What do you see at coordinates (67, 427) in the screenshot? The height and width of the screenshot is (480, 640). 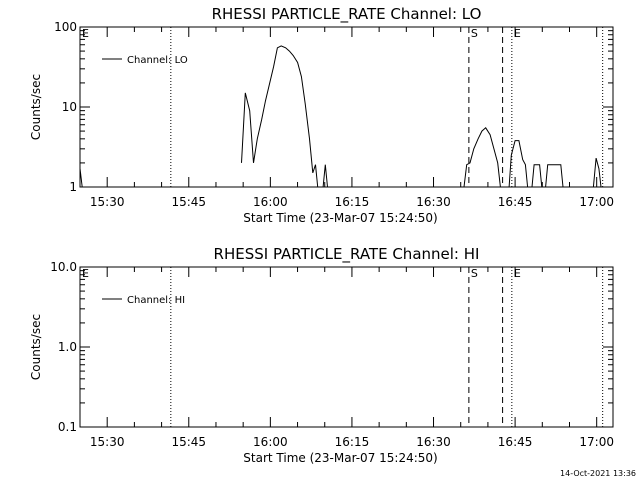 I see `y-tick-label: 0.1` at bounding box center [67, 427].